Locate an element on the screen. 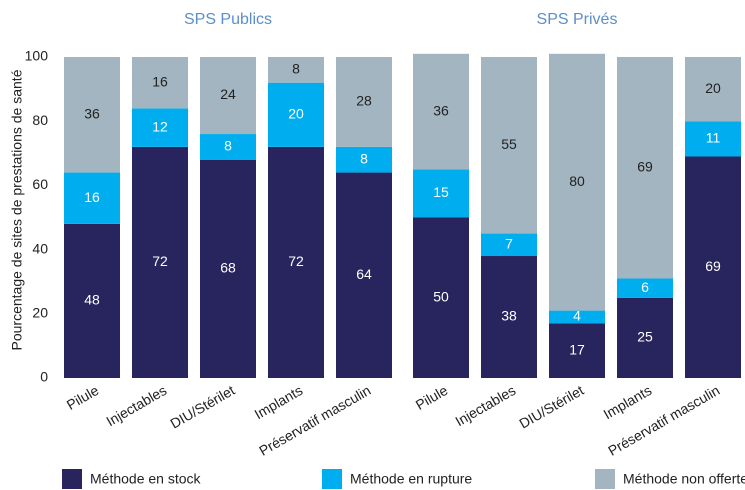  value-label: 24 is located at coordinates (228, 94).